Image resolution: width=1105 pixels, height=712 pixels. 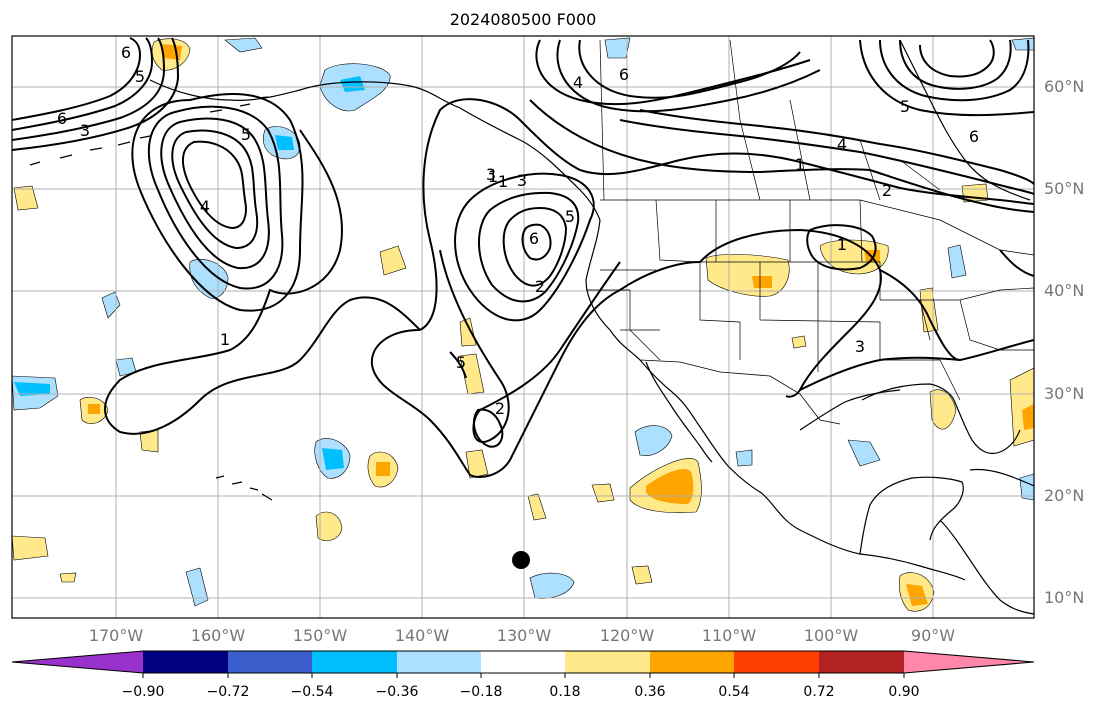 I want to click on contour-low-outer, so click(x=217, y=202).